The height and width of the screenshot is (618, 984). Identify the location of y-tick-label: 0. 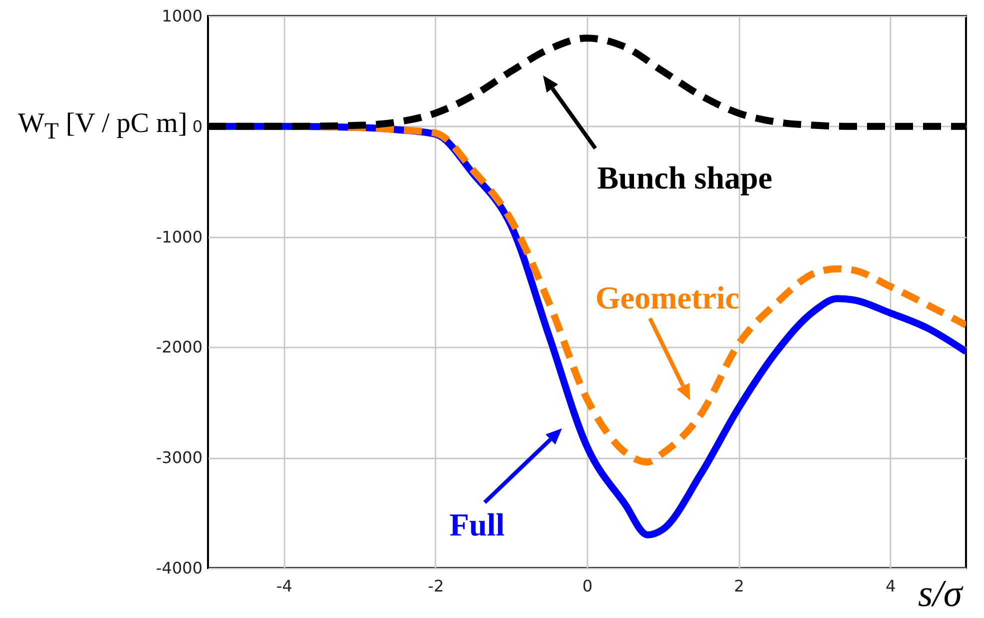
(197, 126).